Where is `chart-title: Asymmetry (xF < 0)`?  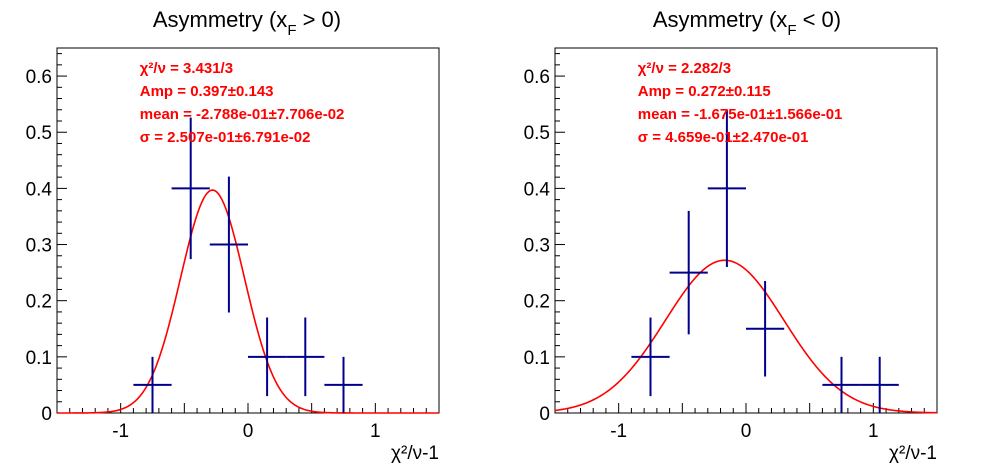 chart-title: Asymmetry (xF < 0) is located at coordinates (747, 23).